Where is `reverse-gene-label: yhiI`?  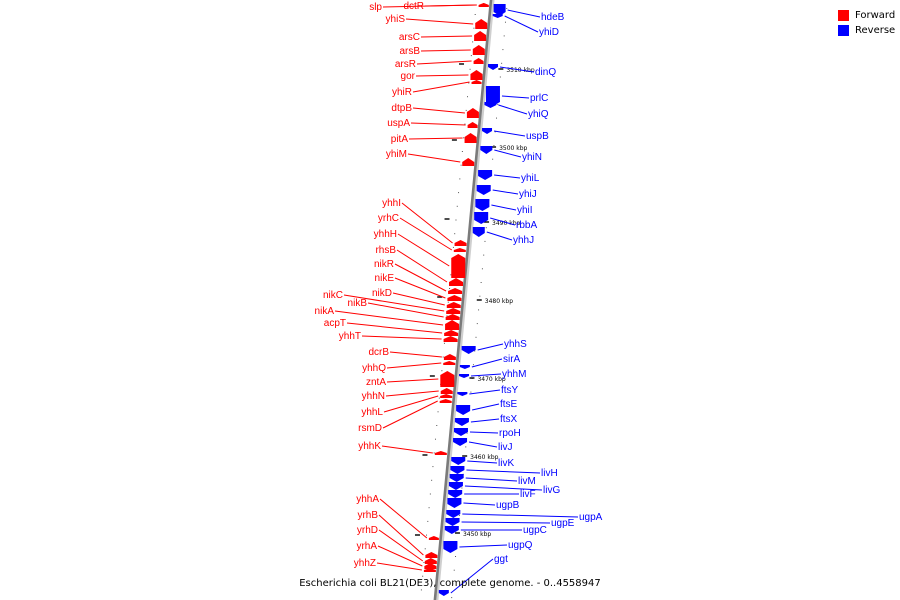 reverse-gene-label: yhiI is located at coordinates (525, 210).